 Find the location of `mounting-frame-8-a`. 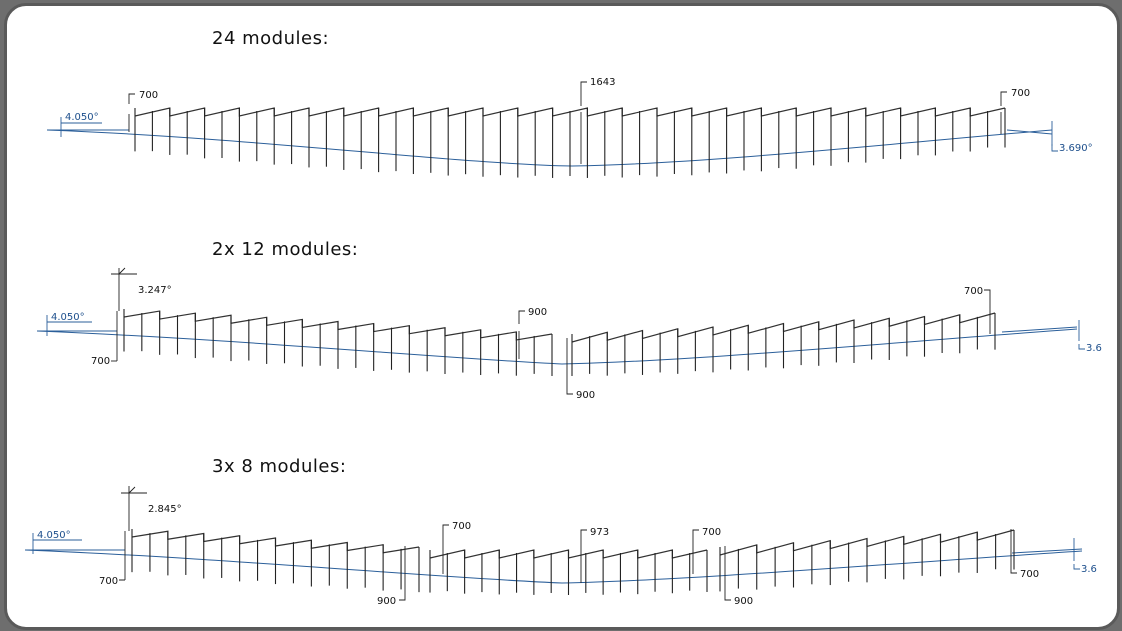

mounting-frame-8-a is located at coordinates (275, 561).